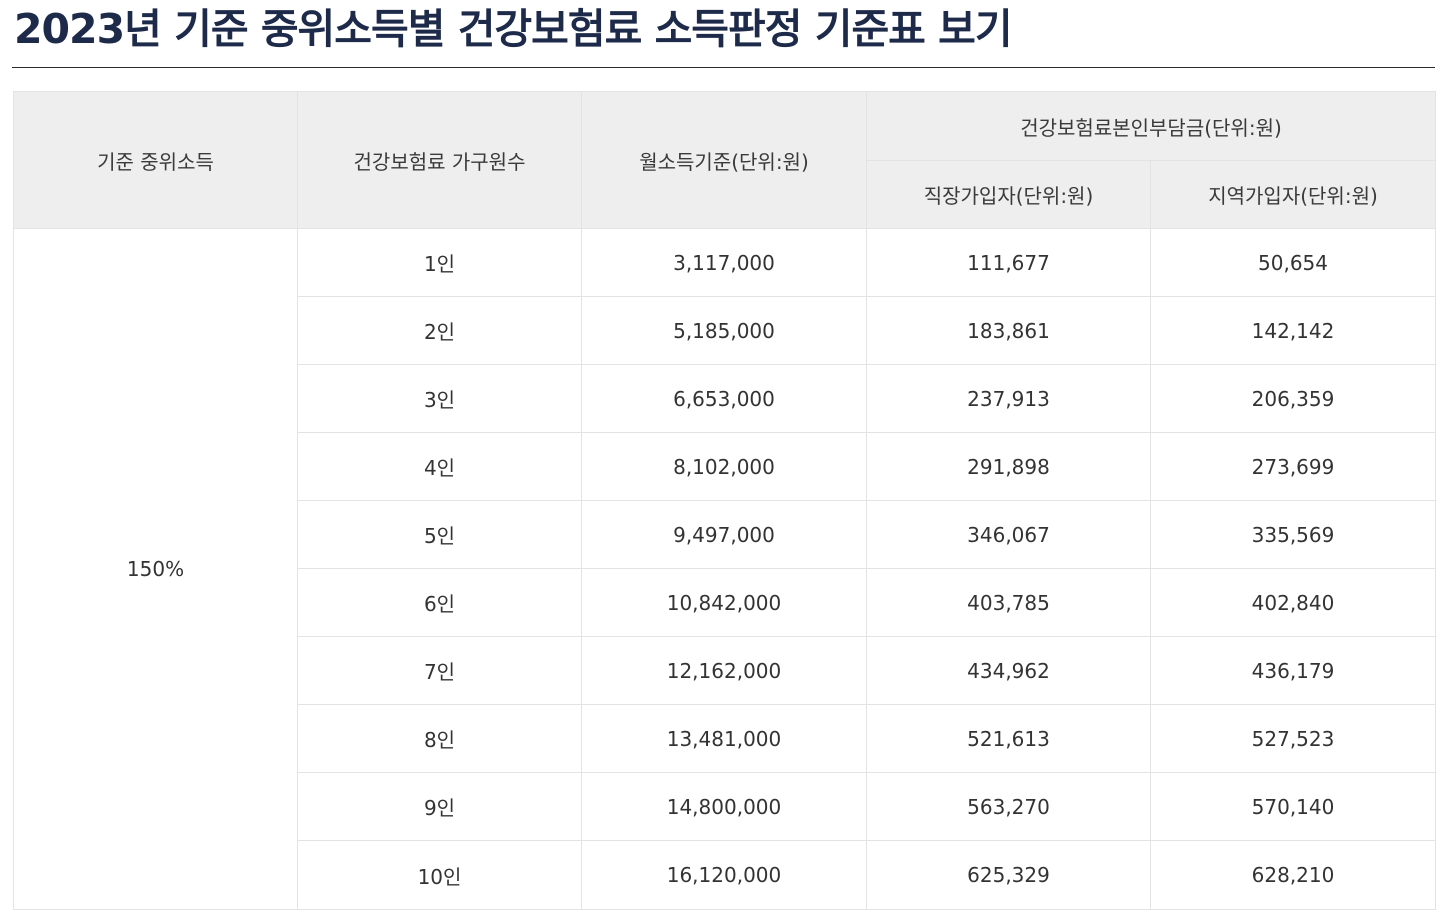 This screenshot has height=922, width=1446. What do you see at coordinates (1008, 670) in the screenshot?
I see `employee-premium-cell: 434,962` at bounding box center [1008, 670].